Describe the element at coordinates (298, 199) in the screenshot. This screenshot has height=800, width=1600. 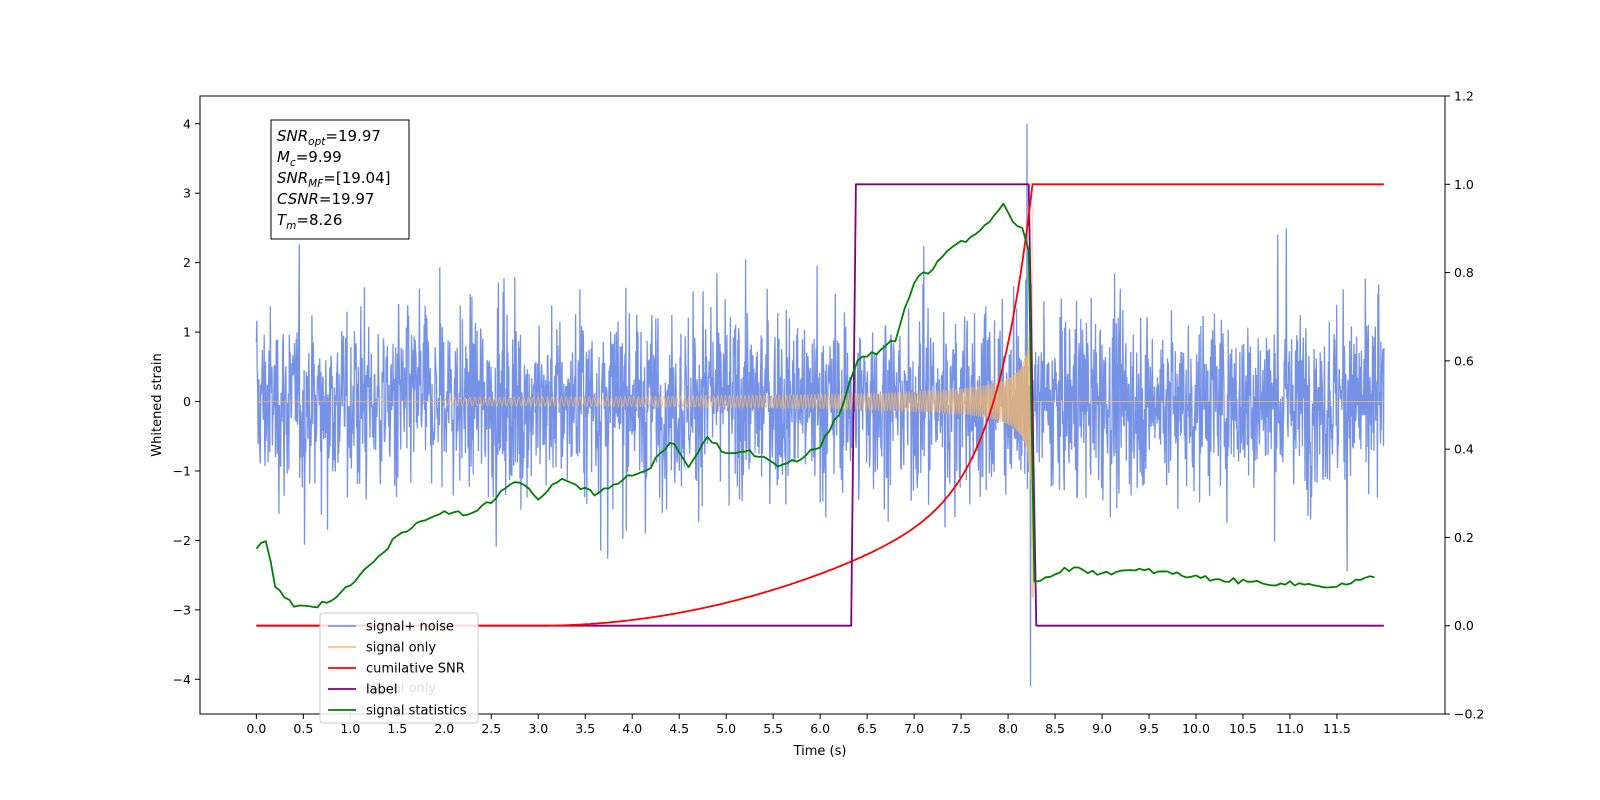
I see `stats-row-base: CSNR` at that location.